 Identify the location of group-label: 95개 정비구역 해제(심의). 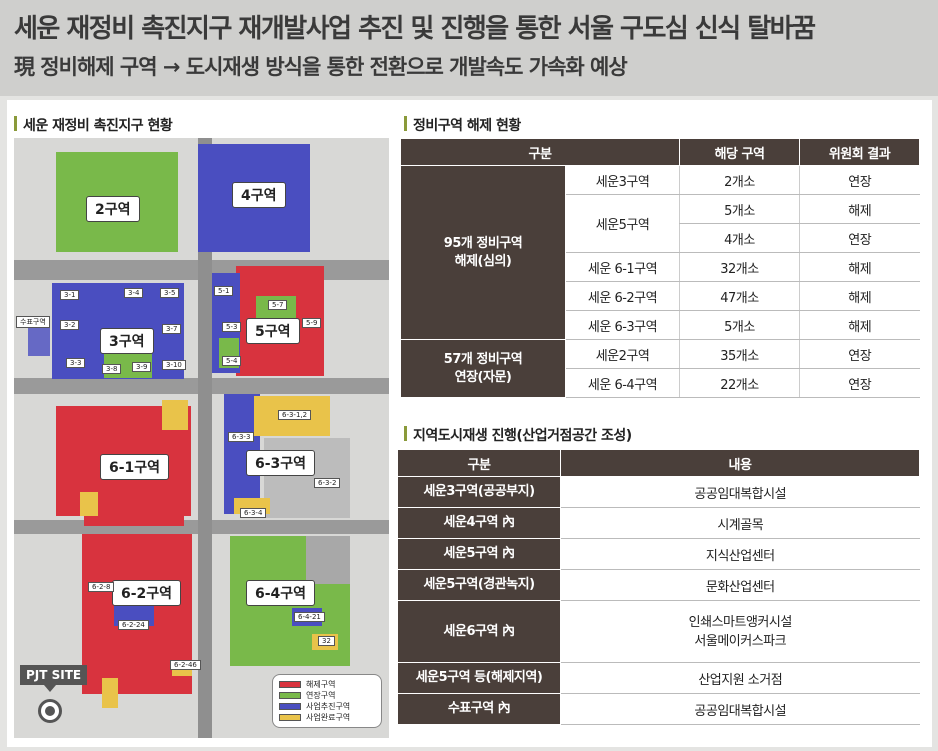
(483, 252).